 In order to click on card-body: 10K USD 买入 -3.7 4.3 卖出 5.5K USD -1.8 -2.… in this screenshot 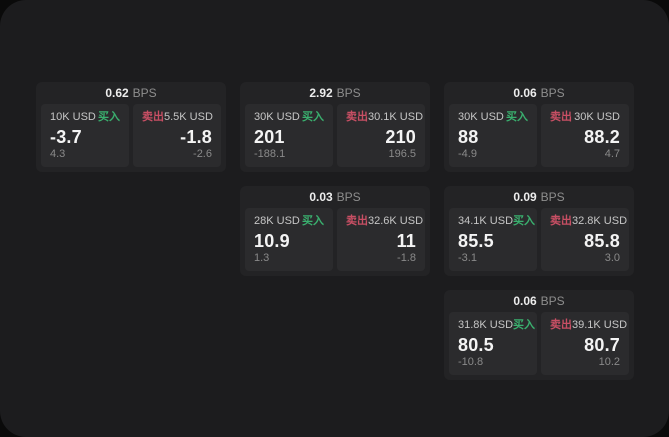, I will do `click(131, 138)`.